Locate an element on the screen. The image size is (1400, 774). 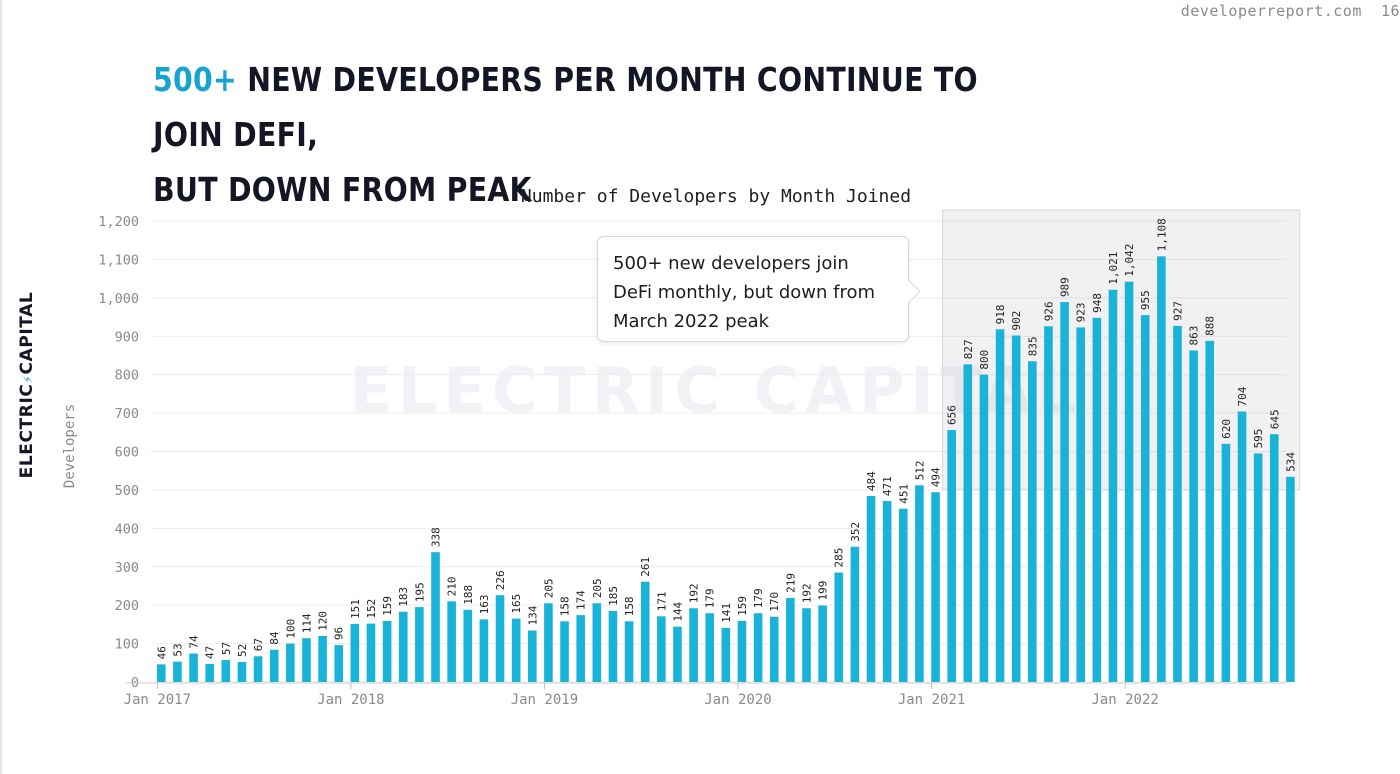
bar-value-label: 656 is located at coordinates (952, 415).